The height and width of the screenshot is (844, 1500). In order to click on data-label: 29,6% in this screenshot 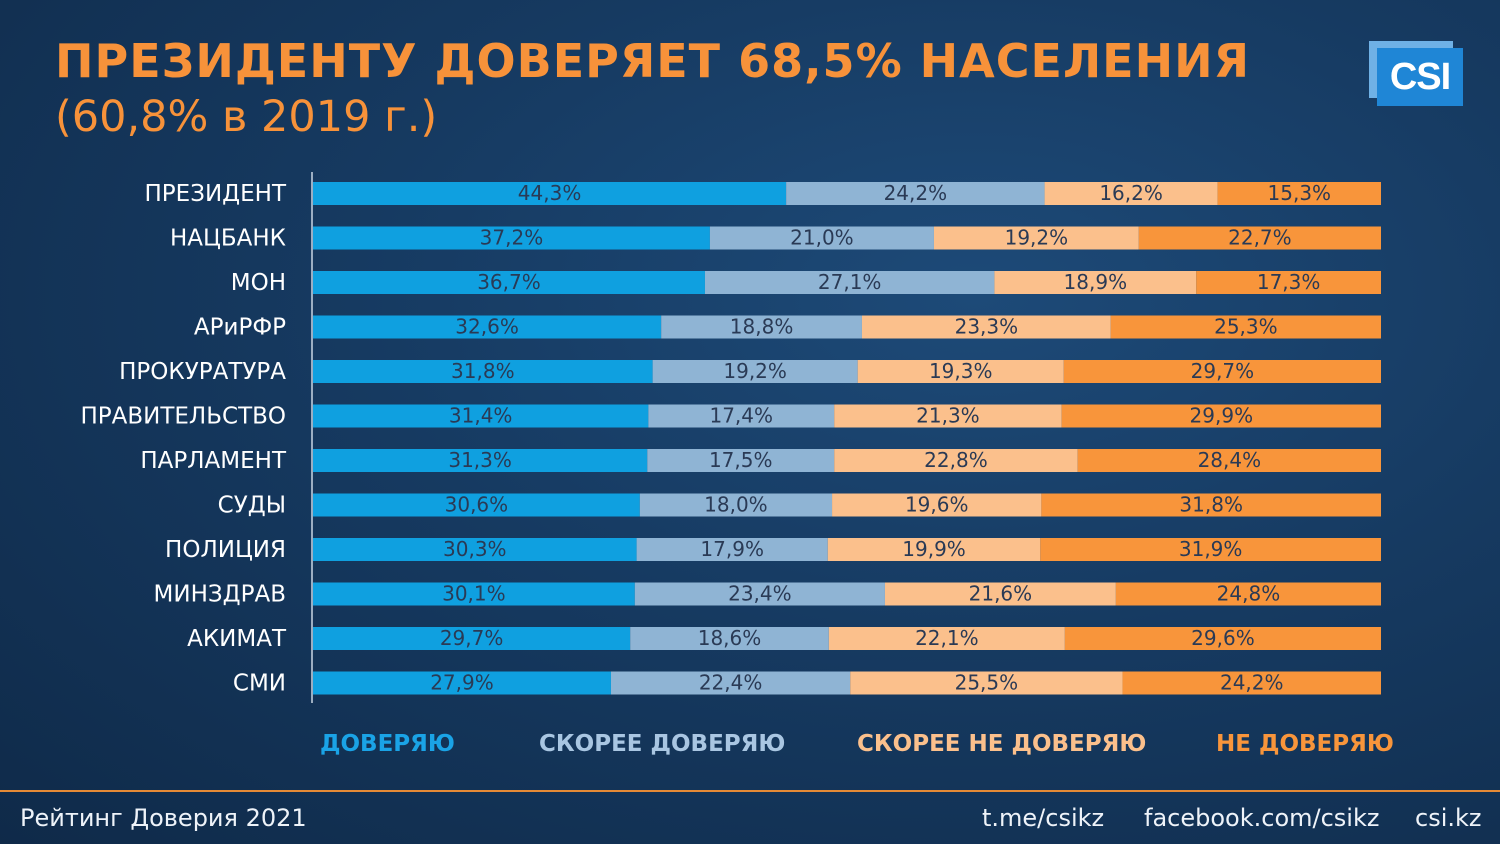, I will do `click(1223, 638)`.